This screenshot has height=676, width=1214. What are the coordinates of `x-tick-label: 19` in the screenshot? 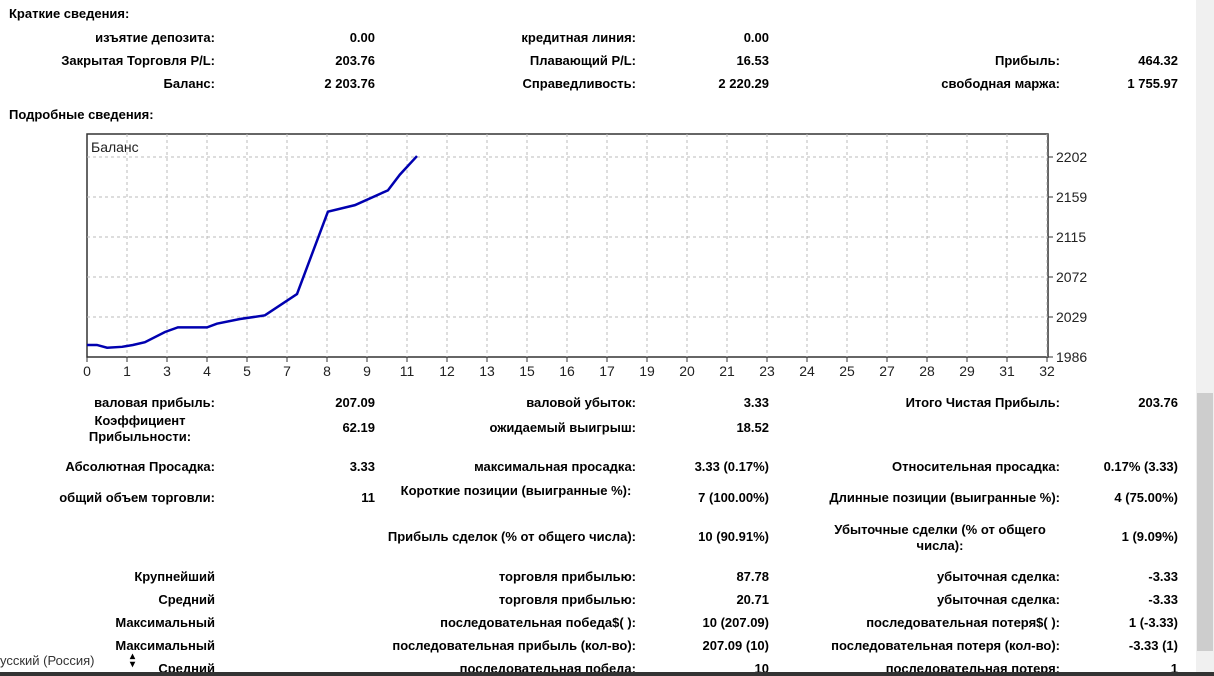 It's located at (647, 371).